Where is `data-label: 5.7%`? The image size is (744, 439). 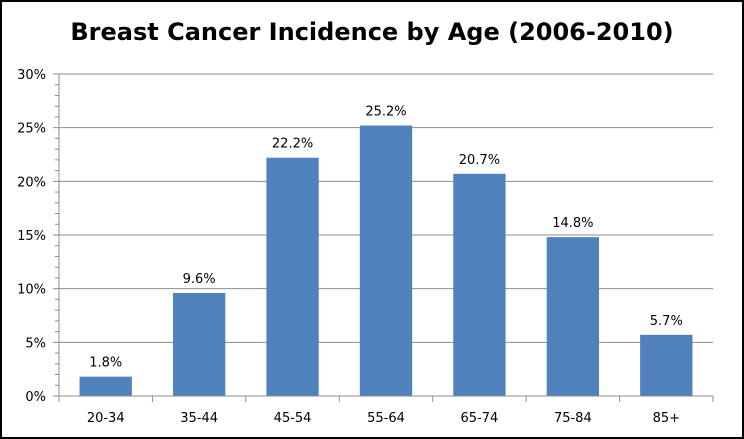
data-label: 5.7% is located at coordinates (666, 321).